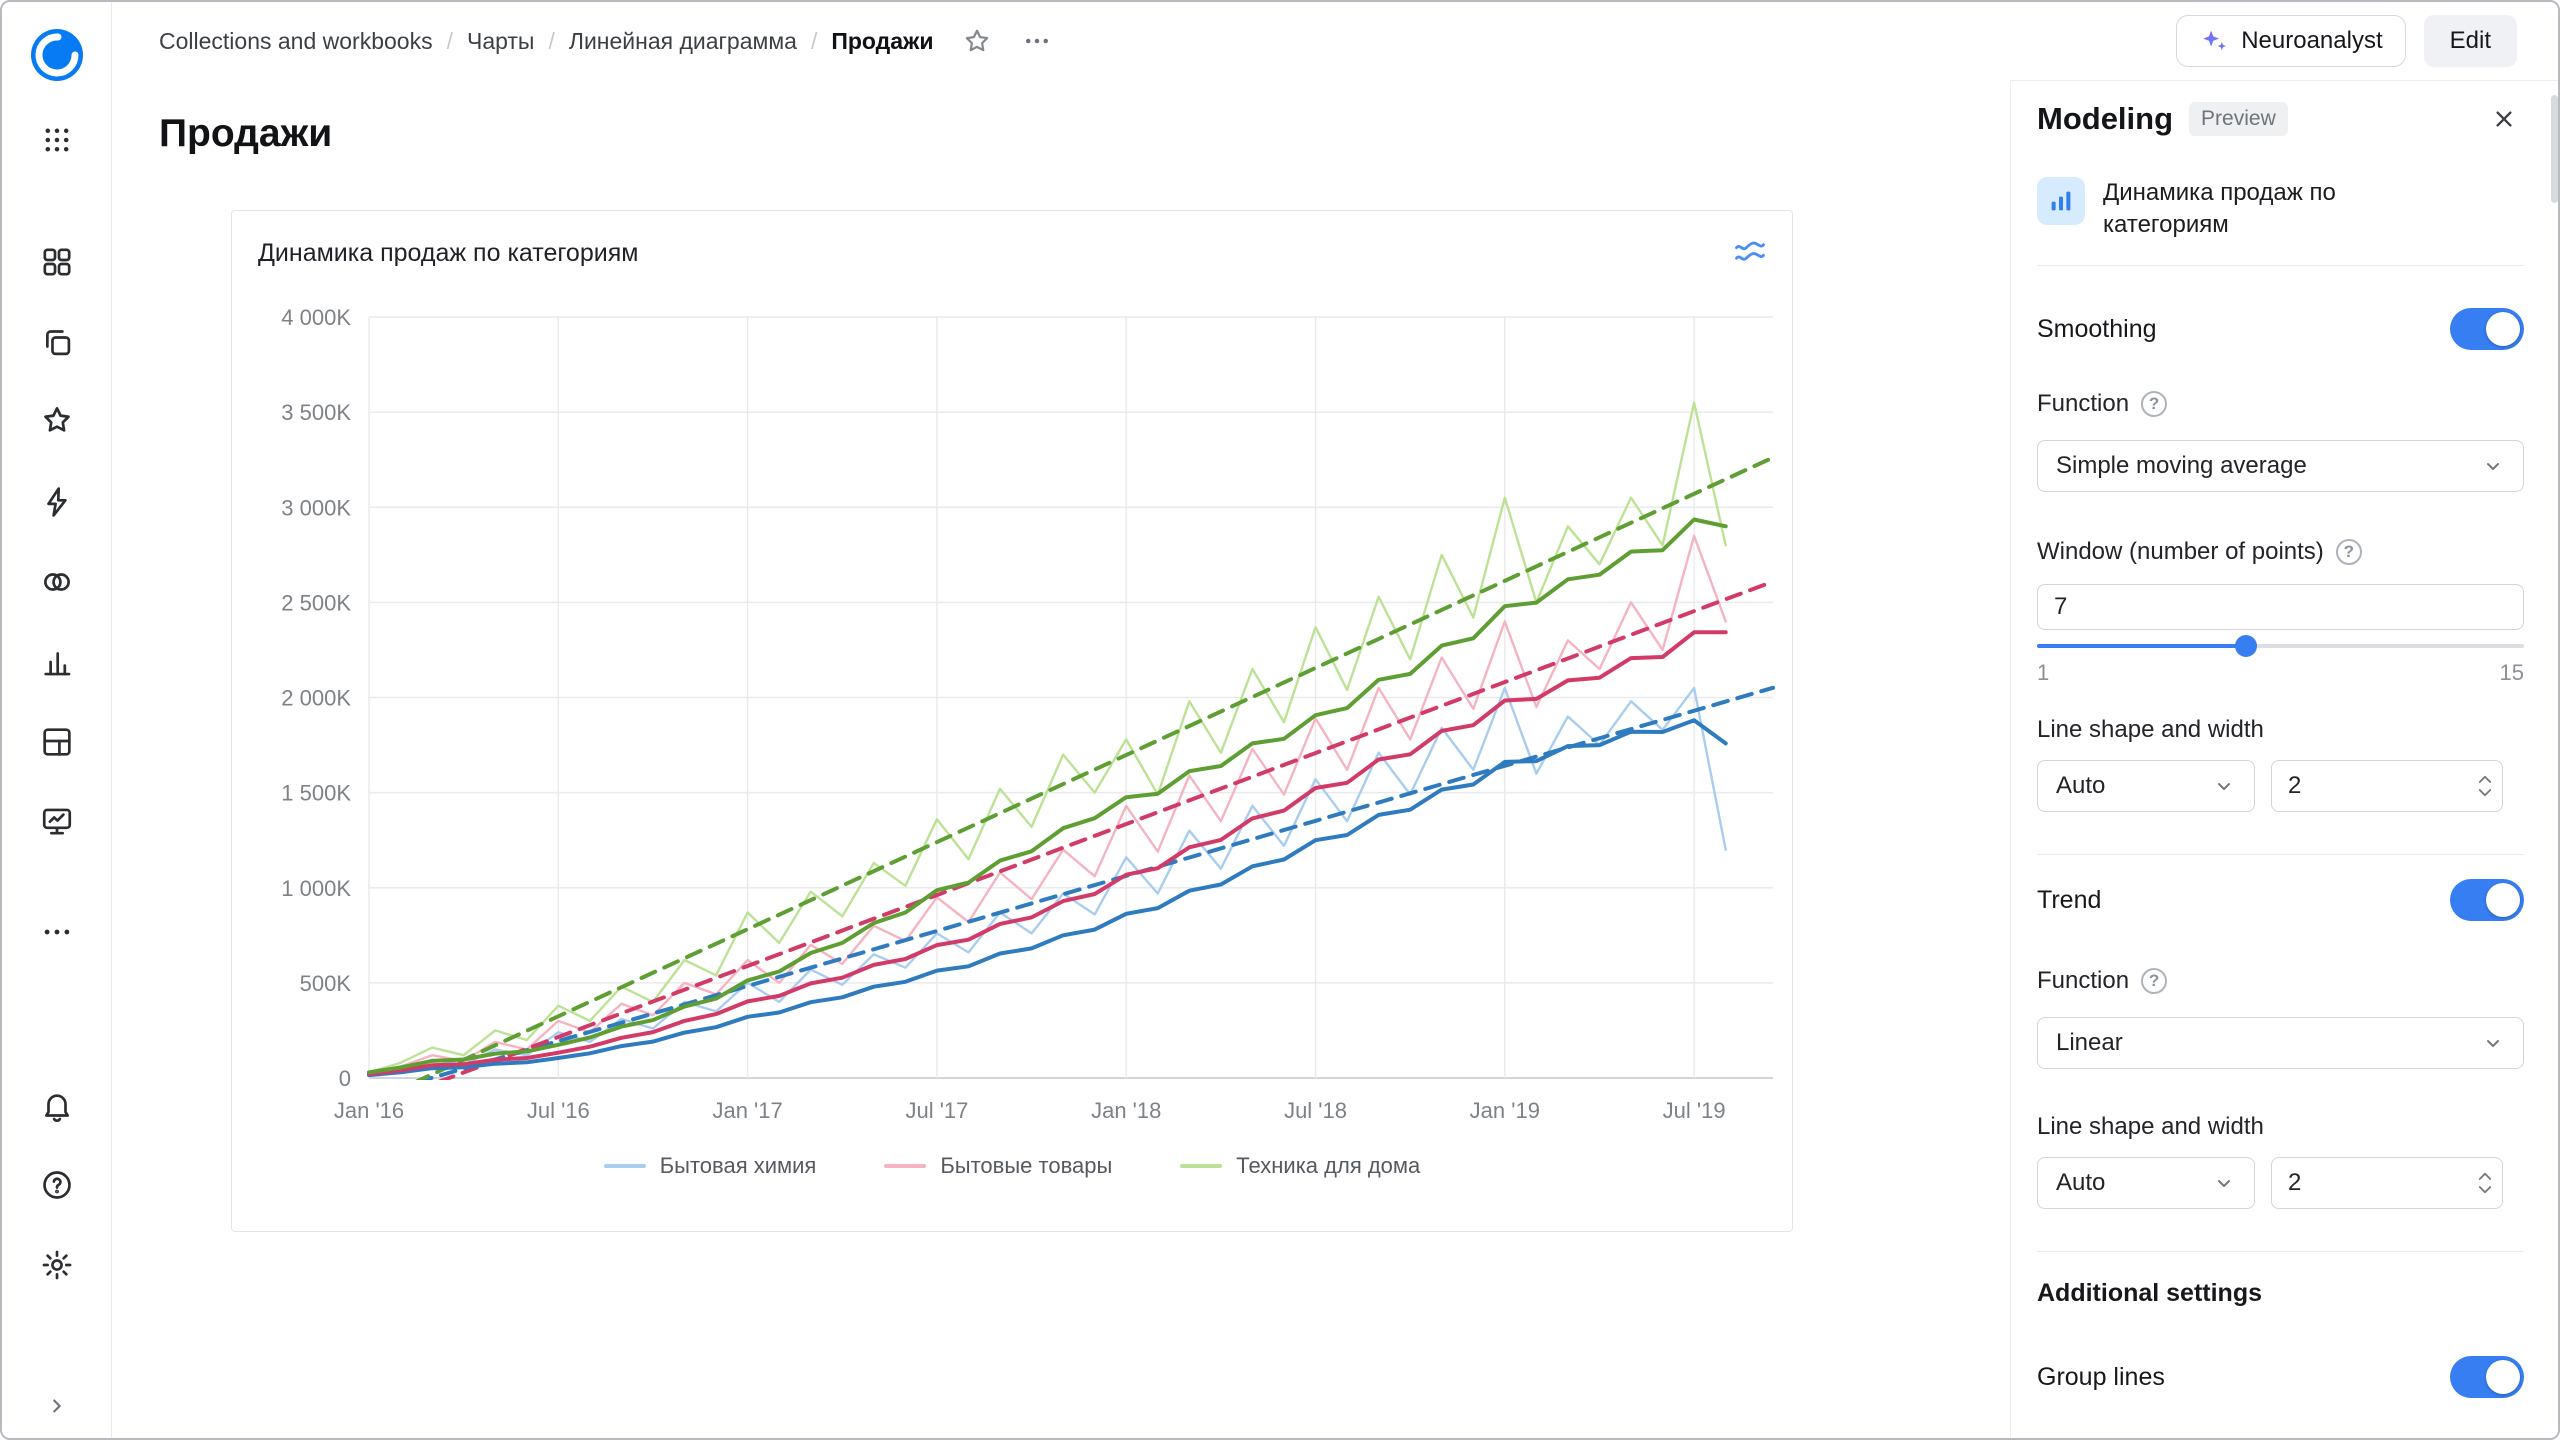 The height and width of the screenshot is (1440, 2560). I want to click on sidebar-item-charts, so click(57, 662).